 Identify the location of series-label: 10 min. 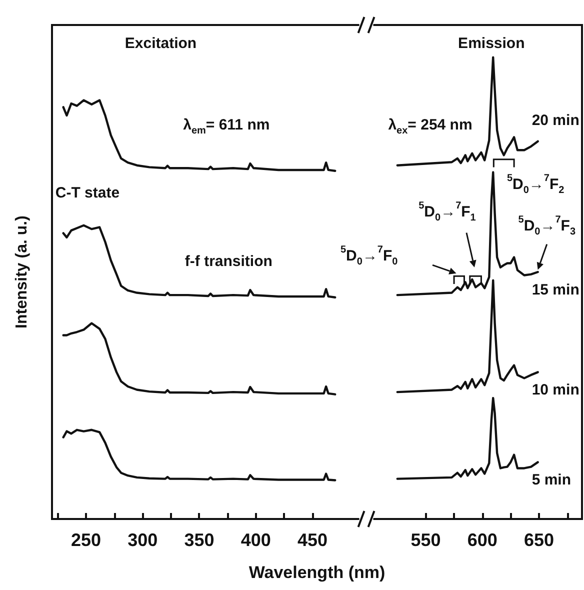
(556, 390).